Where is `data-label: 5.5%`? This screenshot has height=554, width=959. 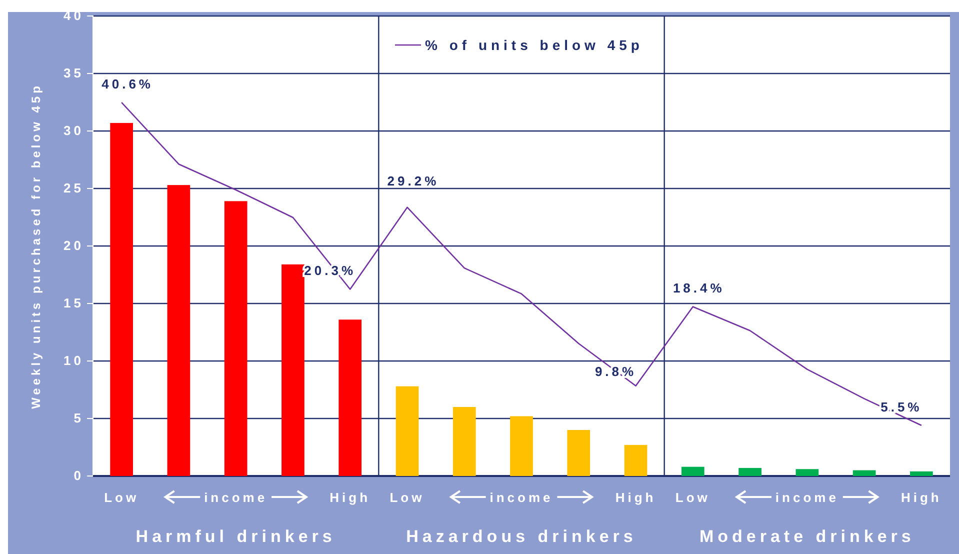
data-label: 5.5% is located at coordinates (901, 406).